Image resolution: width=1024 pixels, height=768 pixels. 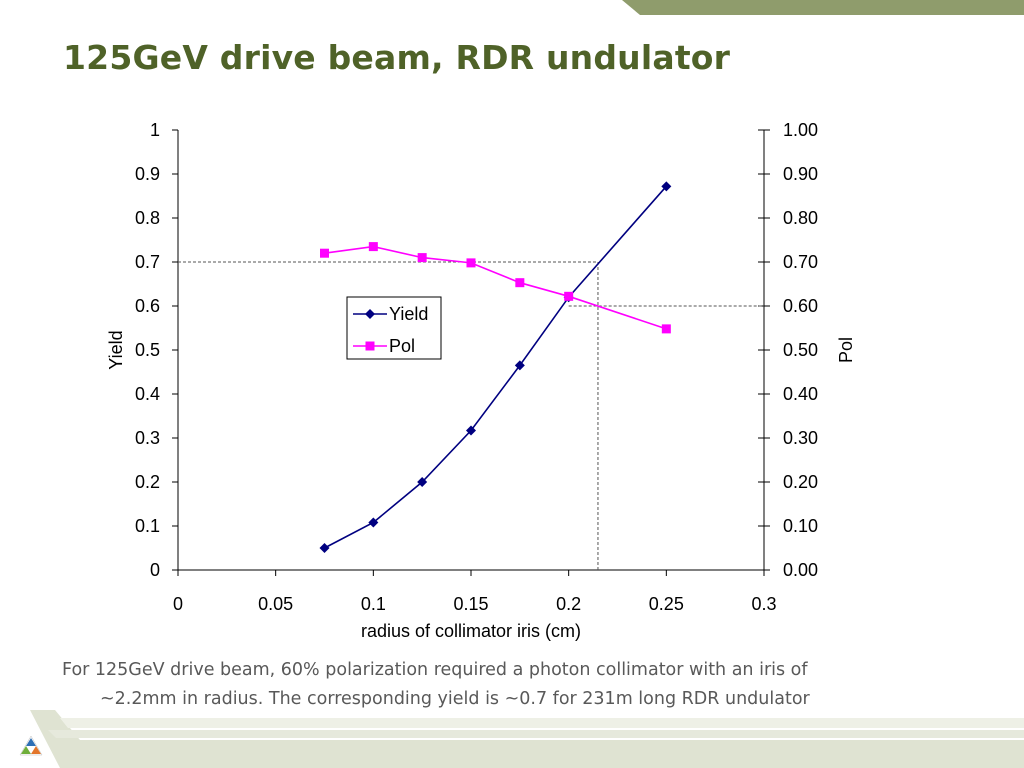 I want to click on y2-tick-label: 0.40, so click(x=800, y=394).